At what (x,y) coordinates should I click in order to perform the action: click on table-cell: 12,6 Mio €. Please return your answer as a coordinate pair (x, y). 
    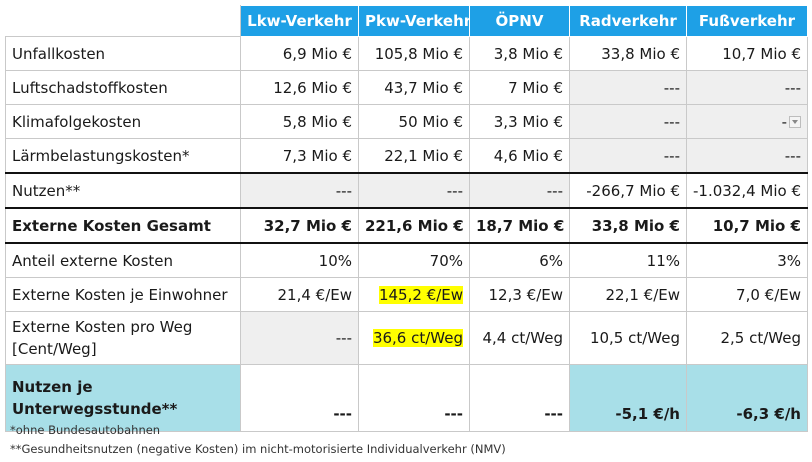
    Looking at the image, I should click on (299, 87).